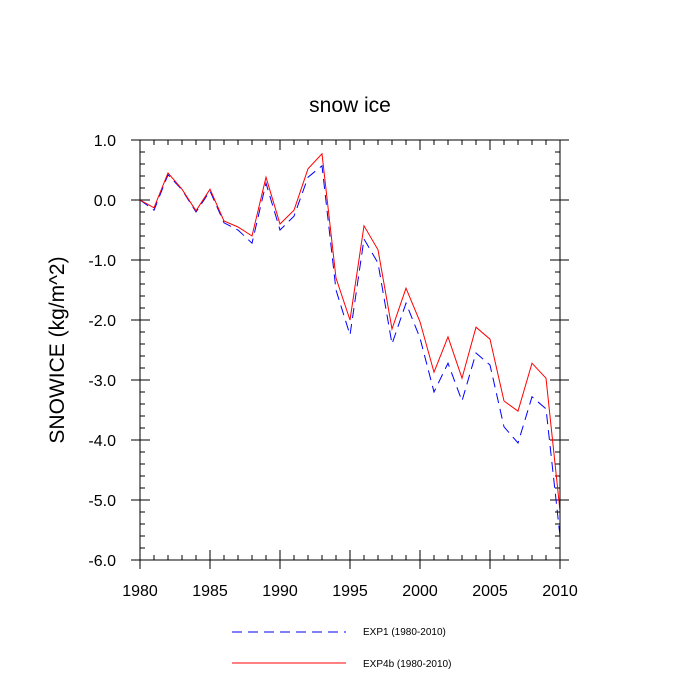 This screenshot has height=700, width=700. Describe the element at coordinates (105, 141) in the screenshot. I see `y-tick-label: 1.0` at that location.